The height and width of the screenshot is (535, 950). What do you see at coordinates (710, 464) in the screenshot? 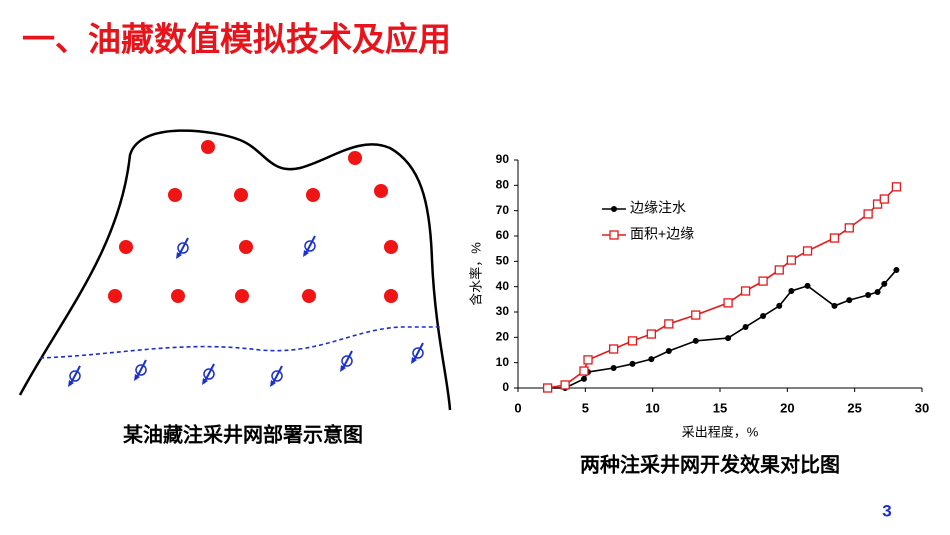
I see `chart-caption: 两种注采井网开发效果对比图` at bounding box center [710, 464].